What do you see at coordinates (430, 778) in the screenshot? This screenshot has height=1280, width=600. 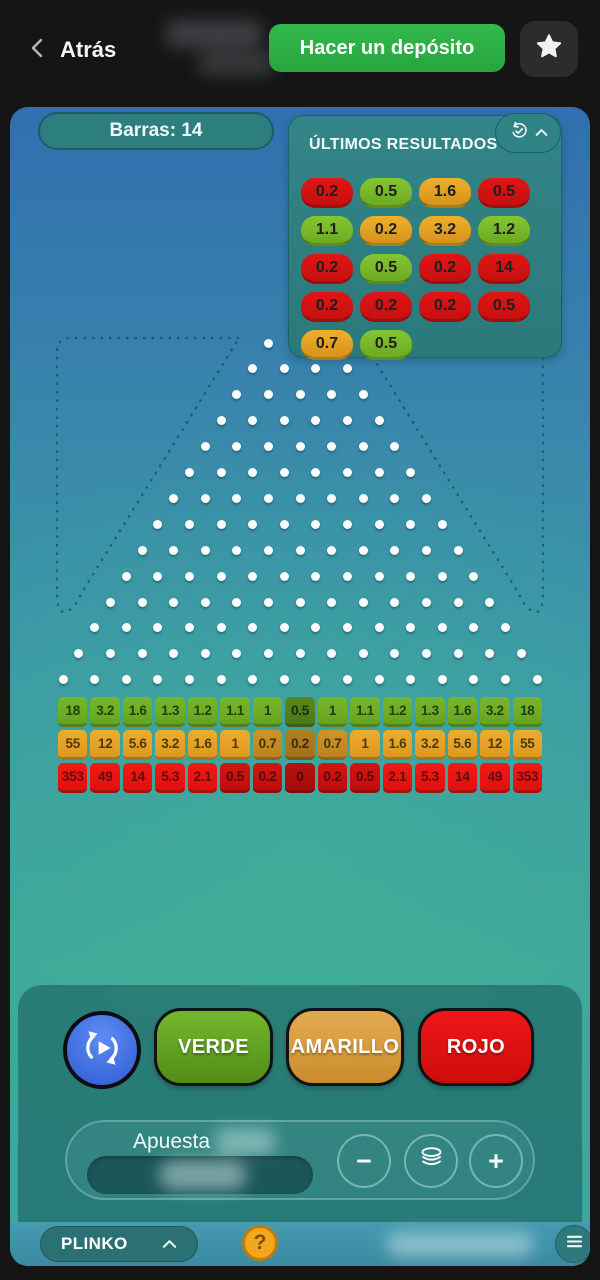 I see `bucket-cell: 5.3` at bounding box center [430, 778].